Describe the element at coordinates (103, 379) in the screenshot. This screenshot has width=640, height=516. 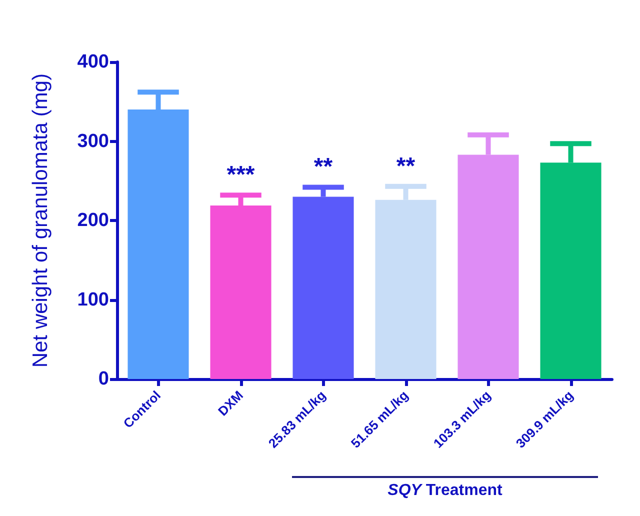
I see `y-tick-label: 0` at that location.